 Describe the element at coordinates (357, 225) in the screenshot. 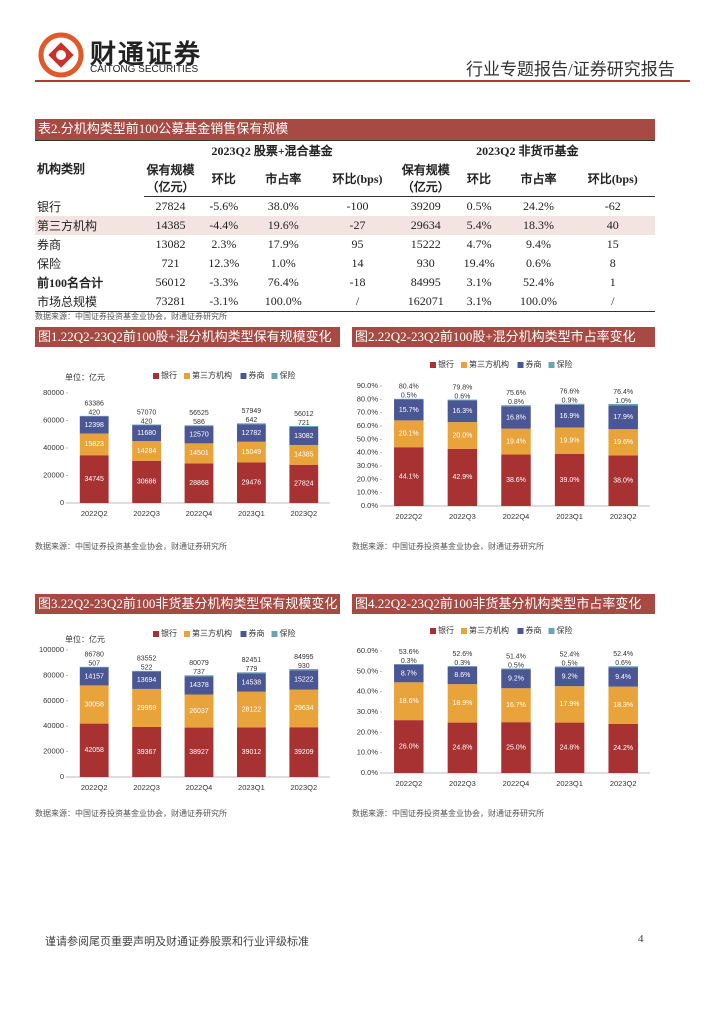

I see `table-cell: -27` at that location.